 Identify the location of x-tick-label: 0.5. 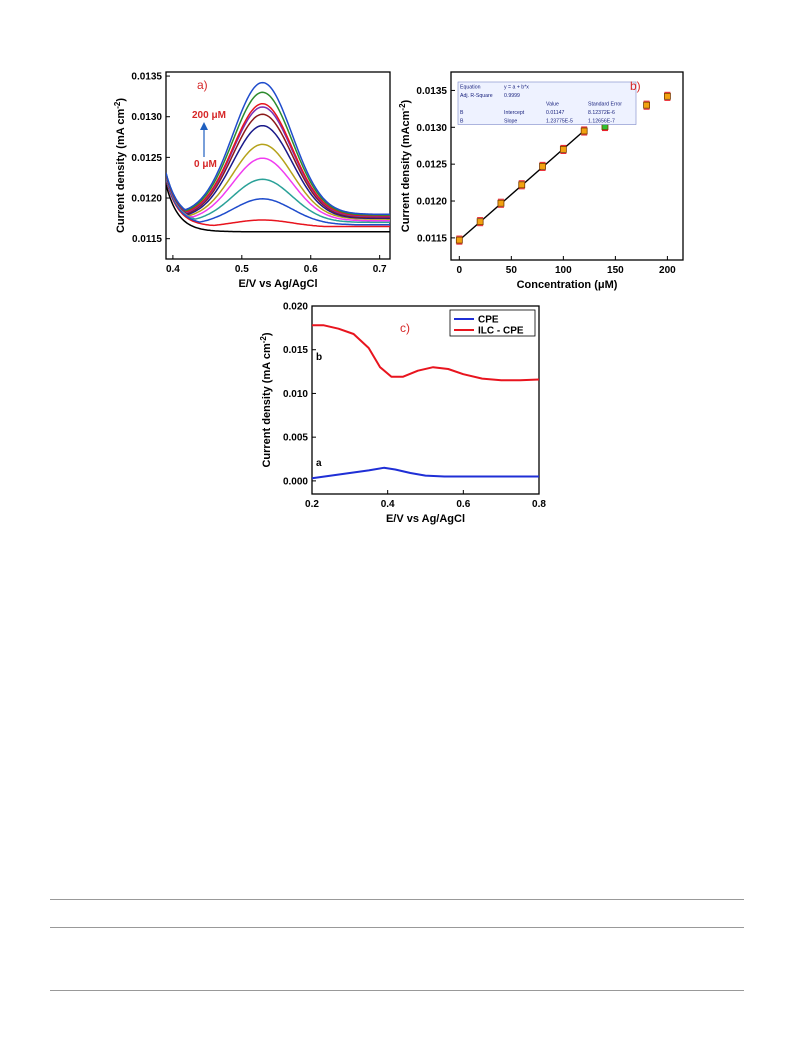
(242, 269).